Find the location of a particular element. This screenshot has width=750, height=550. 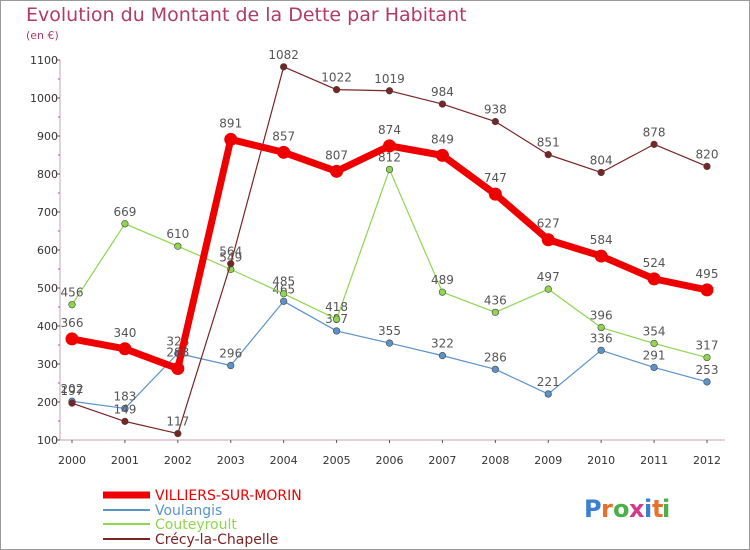

logo-letter: t is located at coordinates (657, 509).